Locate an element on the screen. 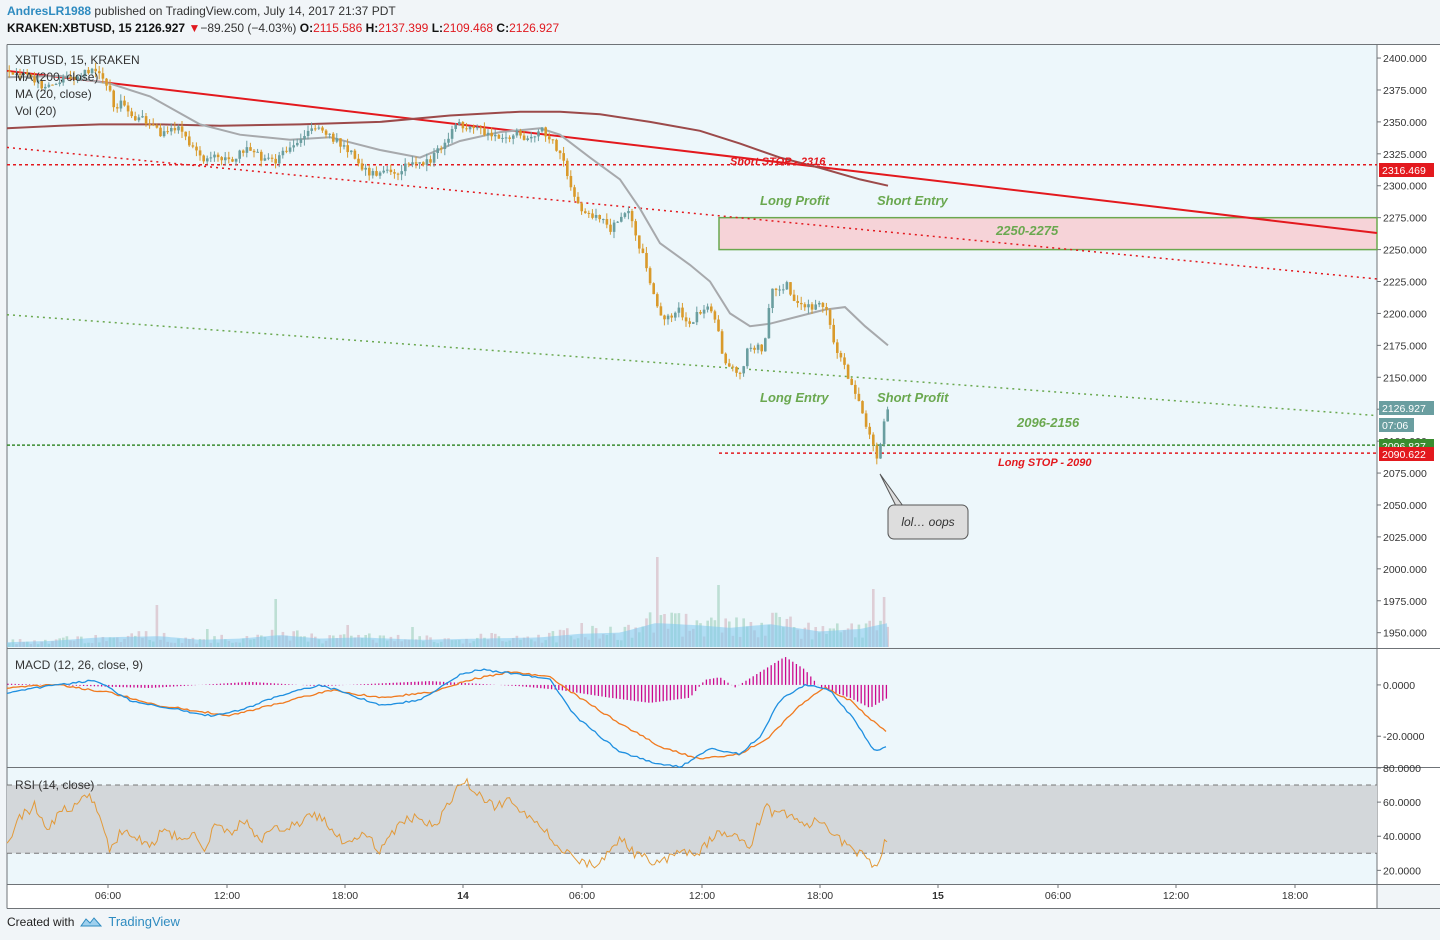 This screenshot has width=1440, height=940. author-link: AndresLR1988 is located at coordinates (49, 11).